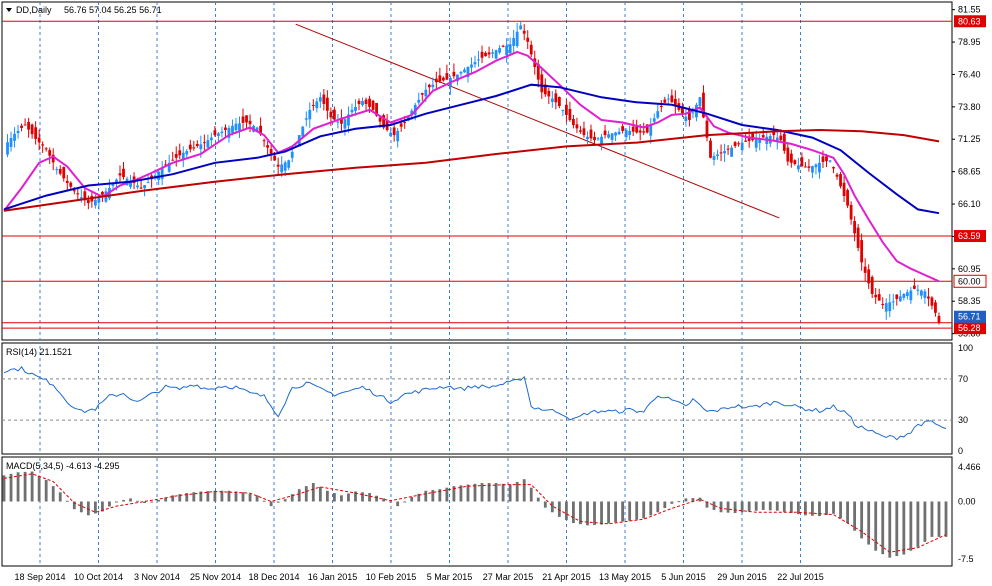 This screenshot has width=992, height=586. What do you see at coordinates (969, 42) in the screenshot?
I see `y-tick-label: 78.95` at bounding box center [969, 42].